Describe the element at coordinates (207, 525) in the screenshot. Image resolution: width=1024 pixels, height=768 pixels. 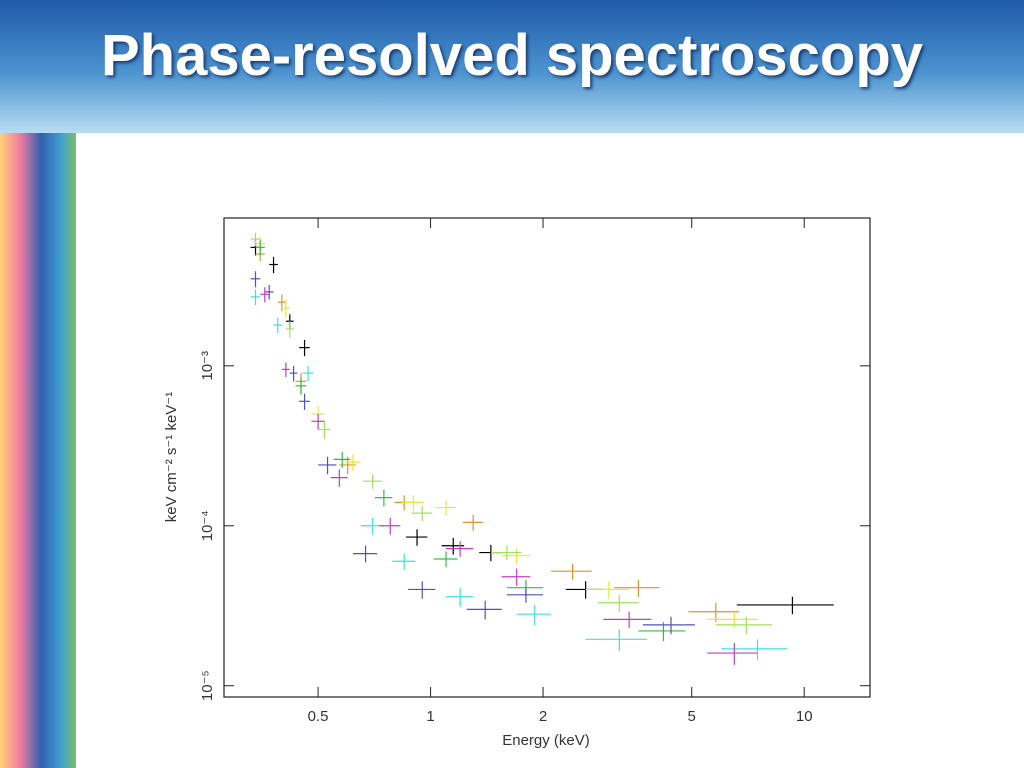
I see `y-tick-label: 10⁻⁴` at that location.